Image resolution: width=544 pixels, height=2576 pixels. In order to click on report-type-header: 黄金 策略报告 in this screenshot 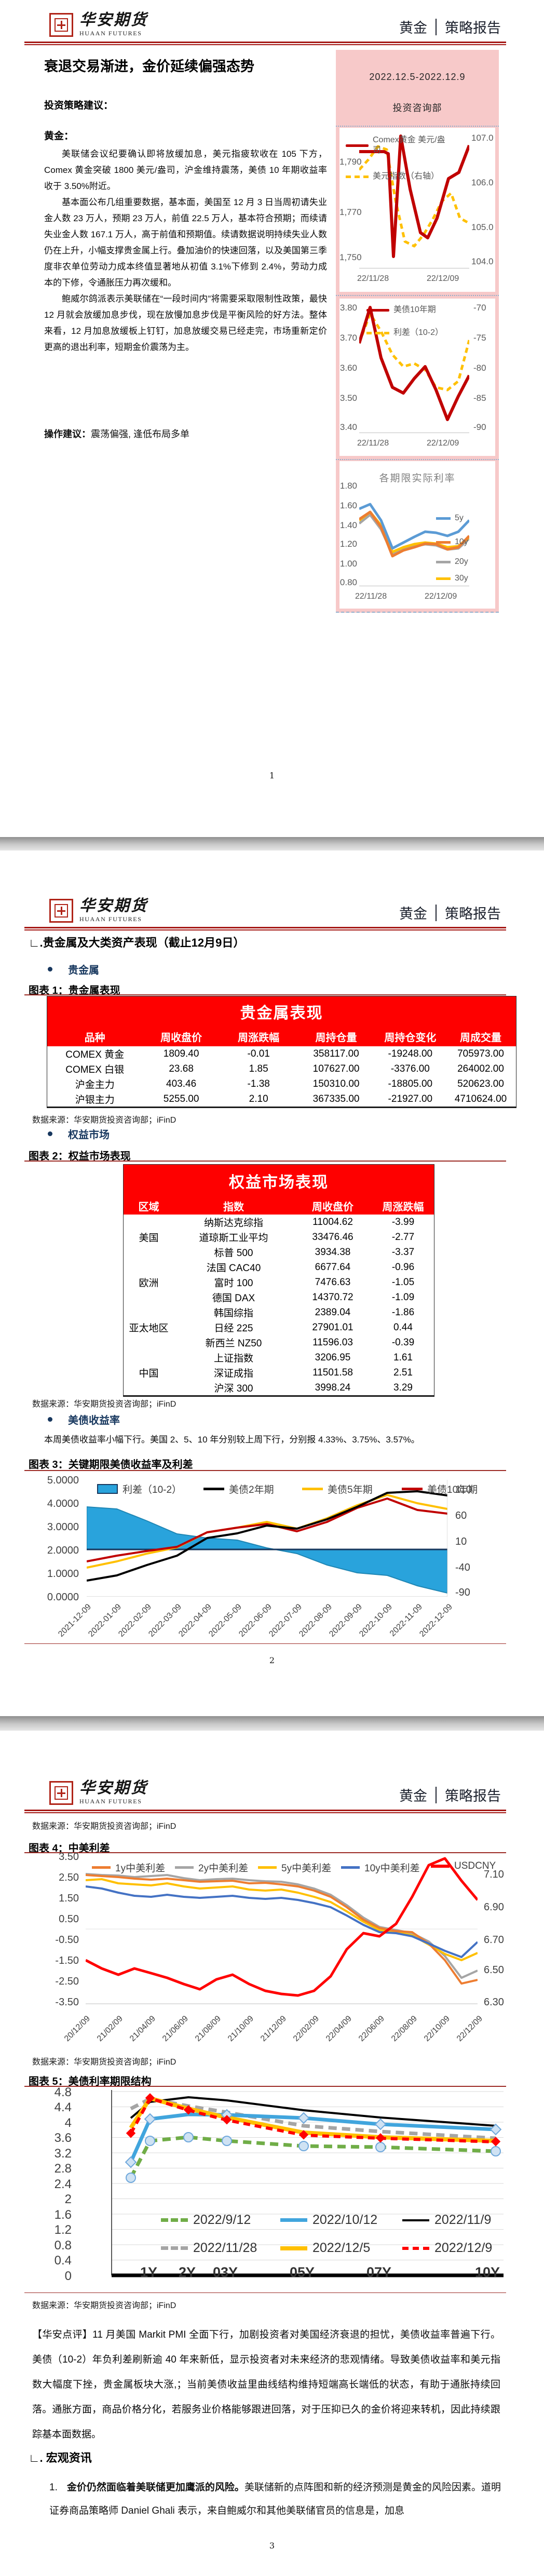, I will do `click(450, 27)`.